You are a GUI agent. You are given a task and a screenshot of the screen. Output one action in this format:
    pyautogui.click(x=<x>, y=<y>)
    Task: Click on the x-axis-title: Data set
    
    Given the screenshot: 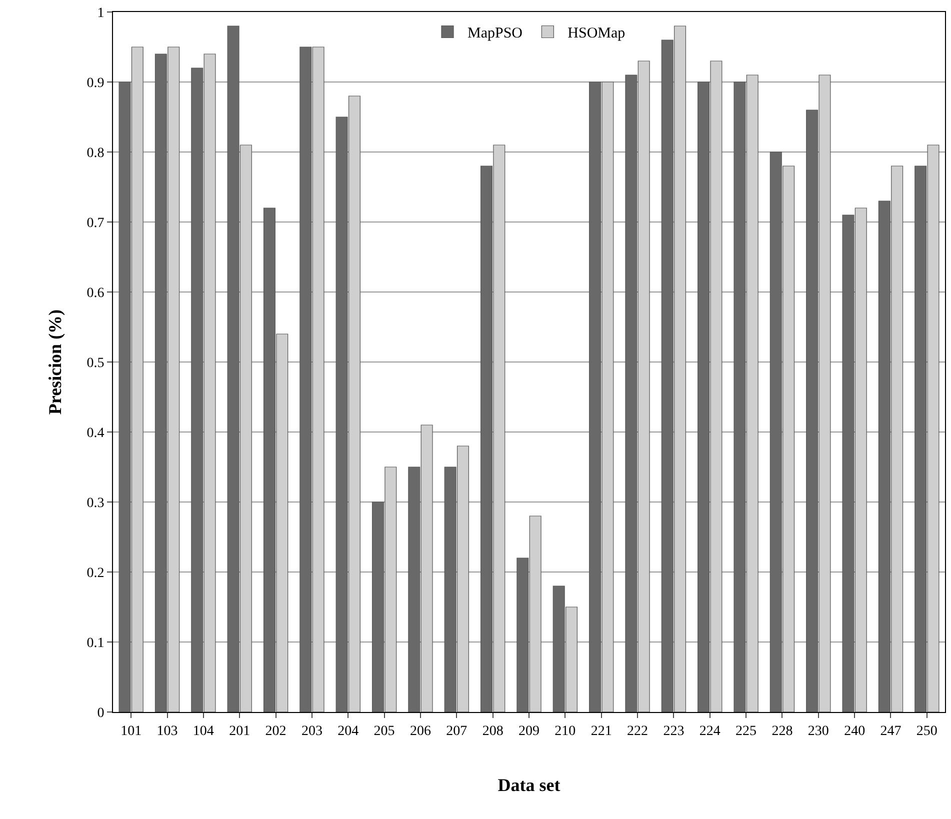 What is the action you would take?
    pyautogui.click(x=529, y=784)
    